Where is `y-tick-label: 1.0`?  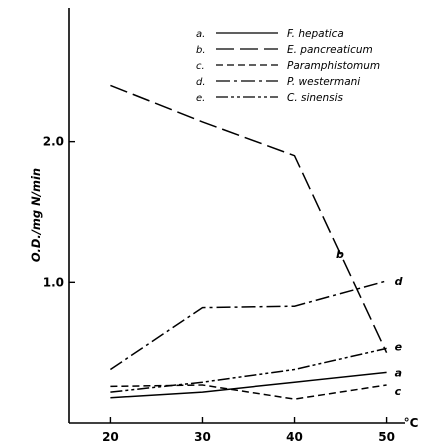
y-tick-label: 1.0 is located at coordinates (53, 282).